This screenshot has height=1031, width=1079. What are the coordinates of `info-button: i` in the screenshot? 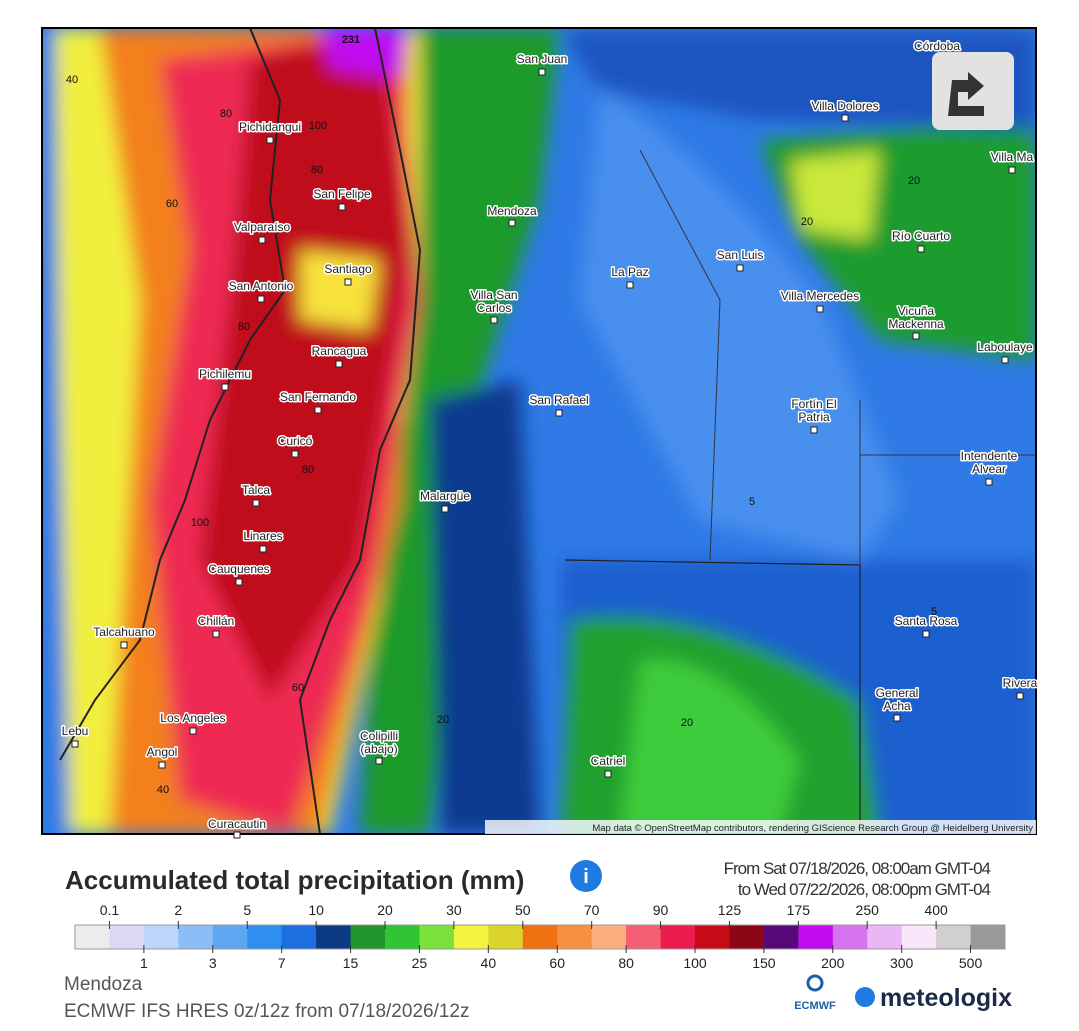 It's located at (586, 876).